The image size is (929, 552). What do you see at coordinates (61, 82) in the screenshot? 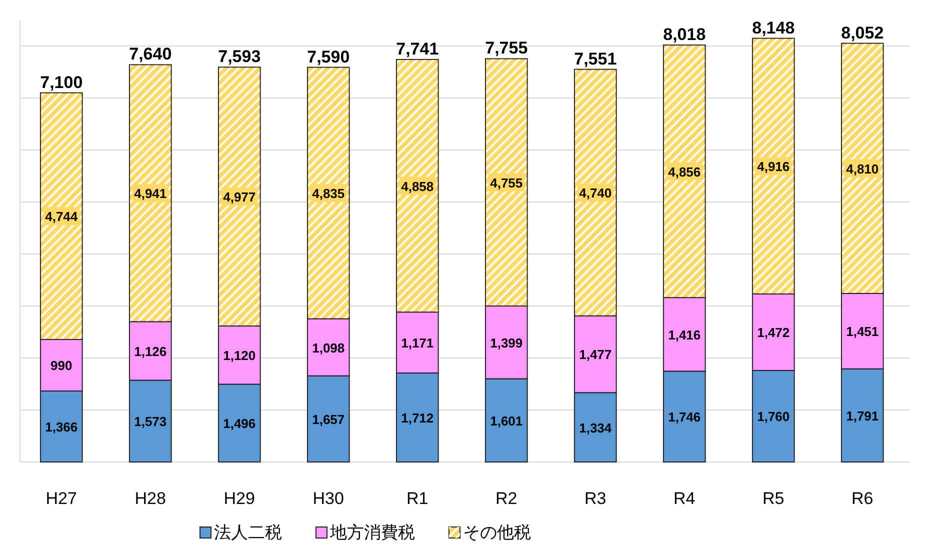
I see `total-label: 7,100` at bounding box center [61, 82].